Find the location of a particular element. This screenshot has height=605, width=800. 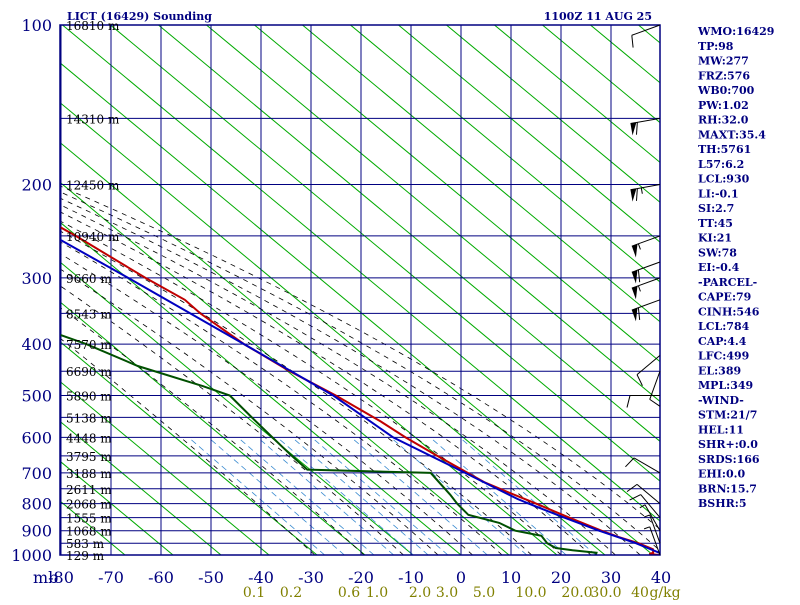

height-label: 10940 m is located at coordinates (93, 237).